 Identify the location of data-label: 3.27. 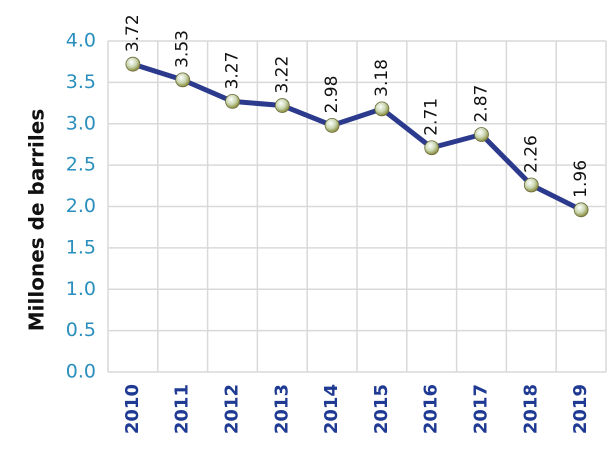
(233, 71).